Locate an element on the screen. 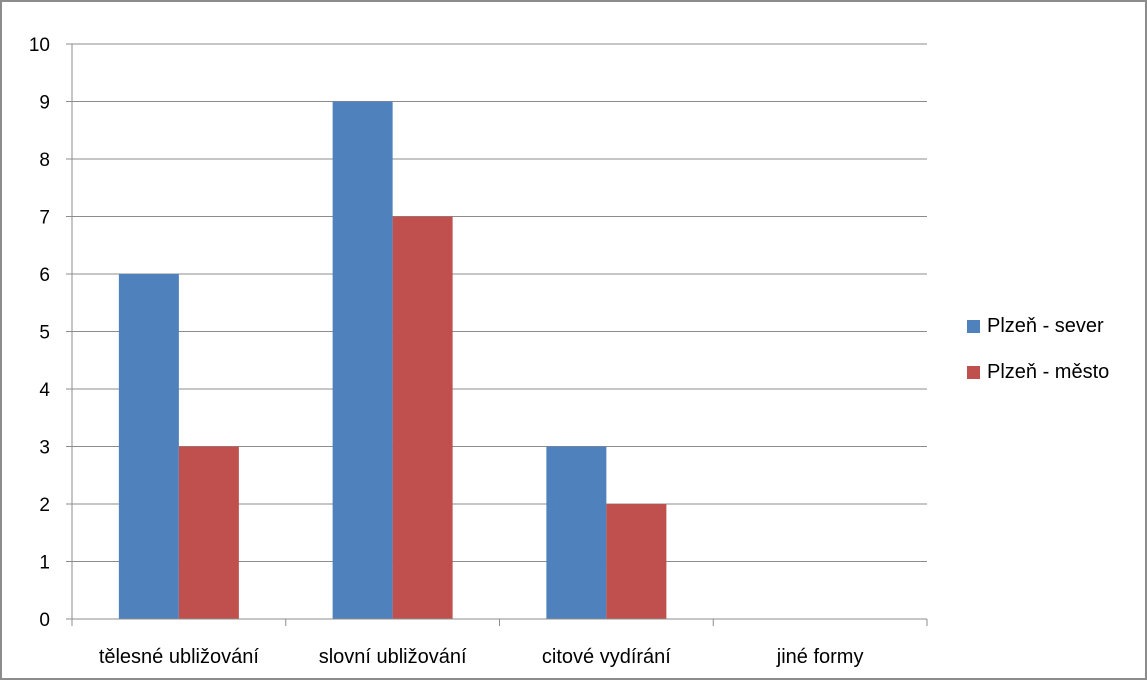 The image size is (1147, 680). legend: Plzeň - sever Plzeň - město is located at coordinates (1038, 359).